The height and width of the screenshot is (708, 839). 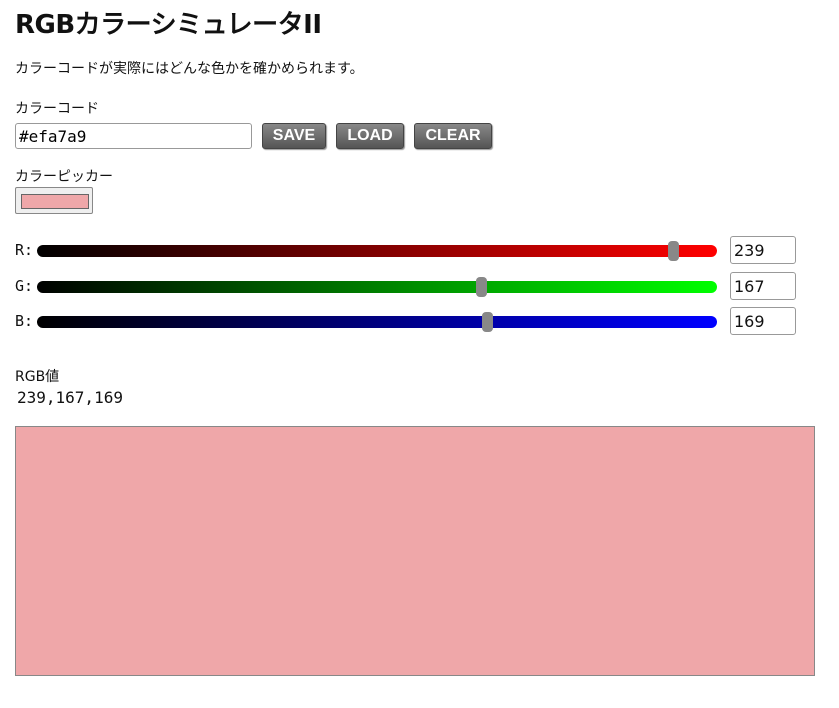 What do you see at coordinates (377, 322) in the screenshot?
I see `blue-slider` at bounding box center [377, 322].